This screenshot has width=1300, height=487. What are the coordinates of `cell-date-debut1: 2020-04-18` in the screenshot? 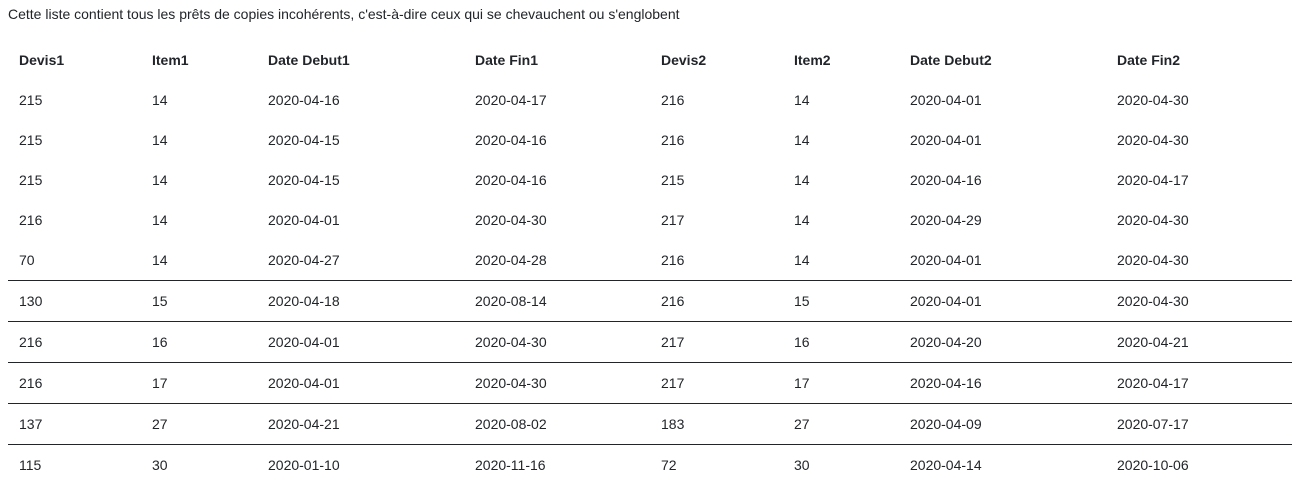 It's located at (360, 301).